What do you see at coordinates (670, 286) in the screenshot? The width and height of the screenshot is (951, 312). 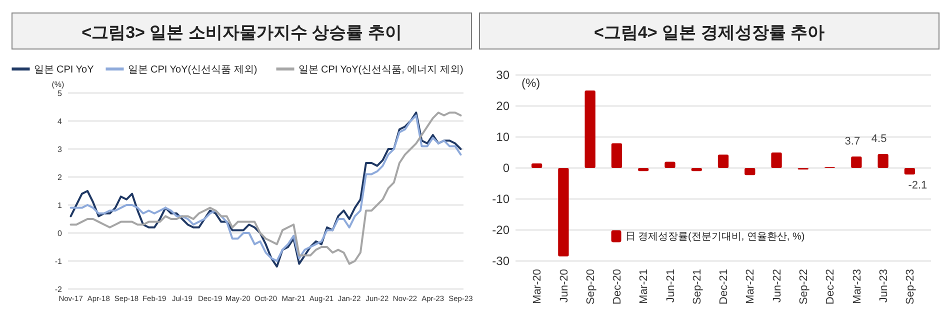 I see `x-tick-label: Jun-21` at bounding box center [670, 286].